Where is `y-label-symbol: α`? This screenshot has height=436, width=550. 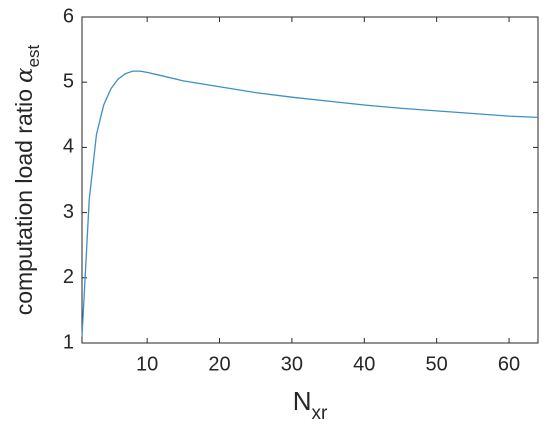 y-label-symbol: α is located at coordinates (25, 75).